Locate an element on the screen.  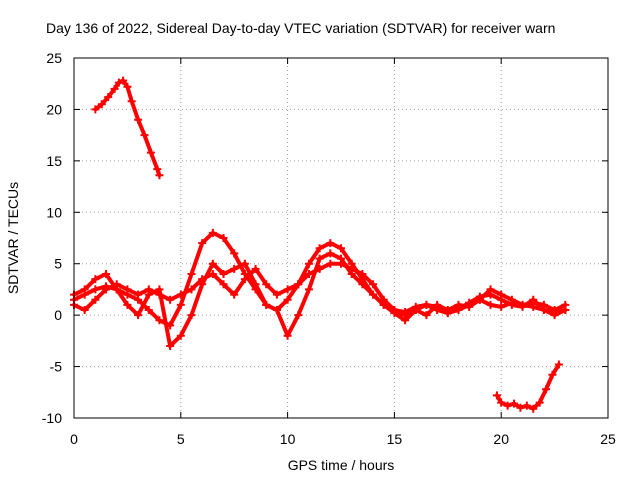
x-tick-label: 25 is located at coordinates (608, 439).